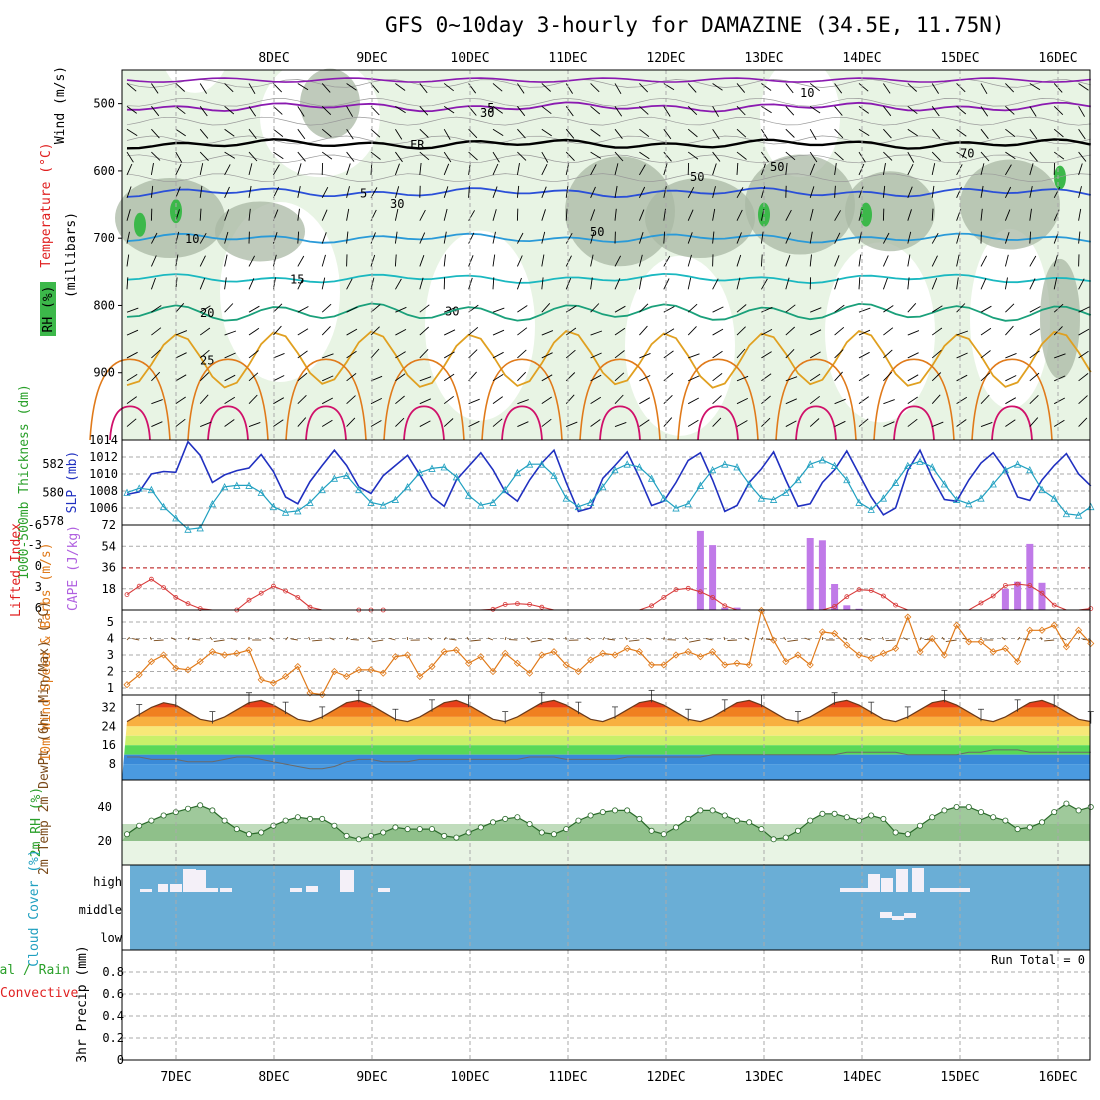 This screenshot has height=1100, width=1100. What do you see at coordinates (487, 113) in the screenshot?
I see `rh-contour-label: 30` at bounding box center [487, 113].